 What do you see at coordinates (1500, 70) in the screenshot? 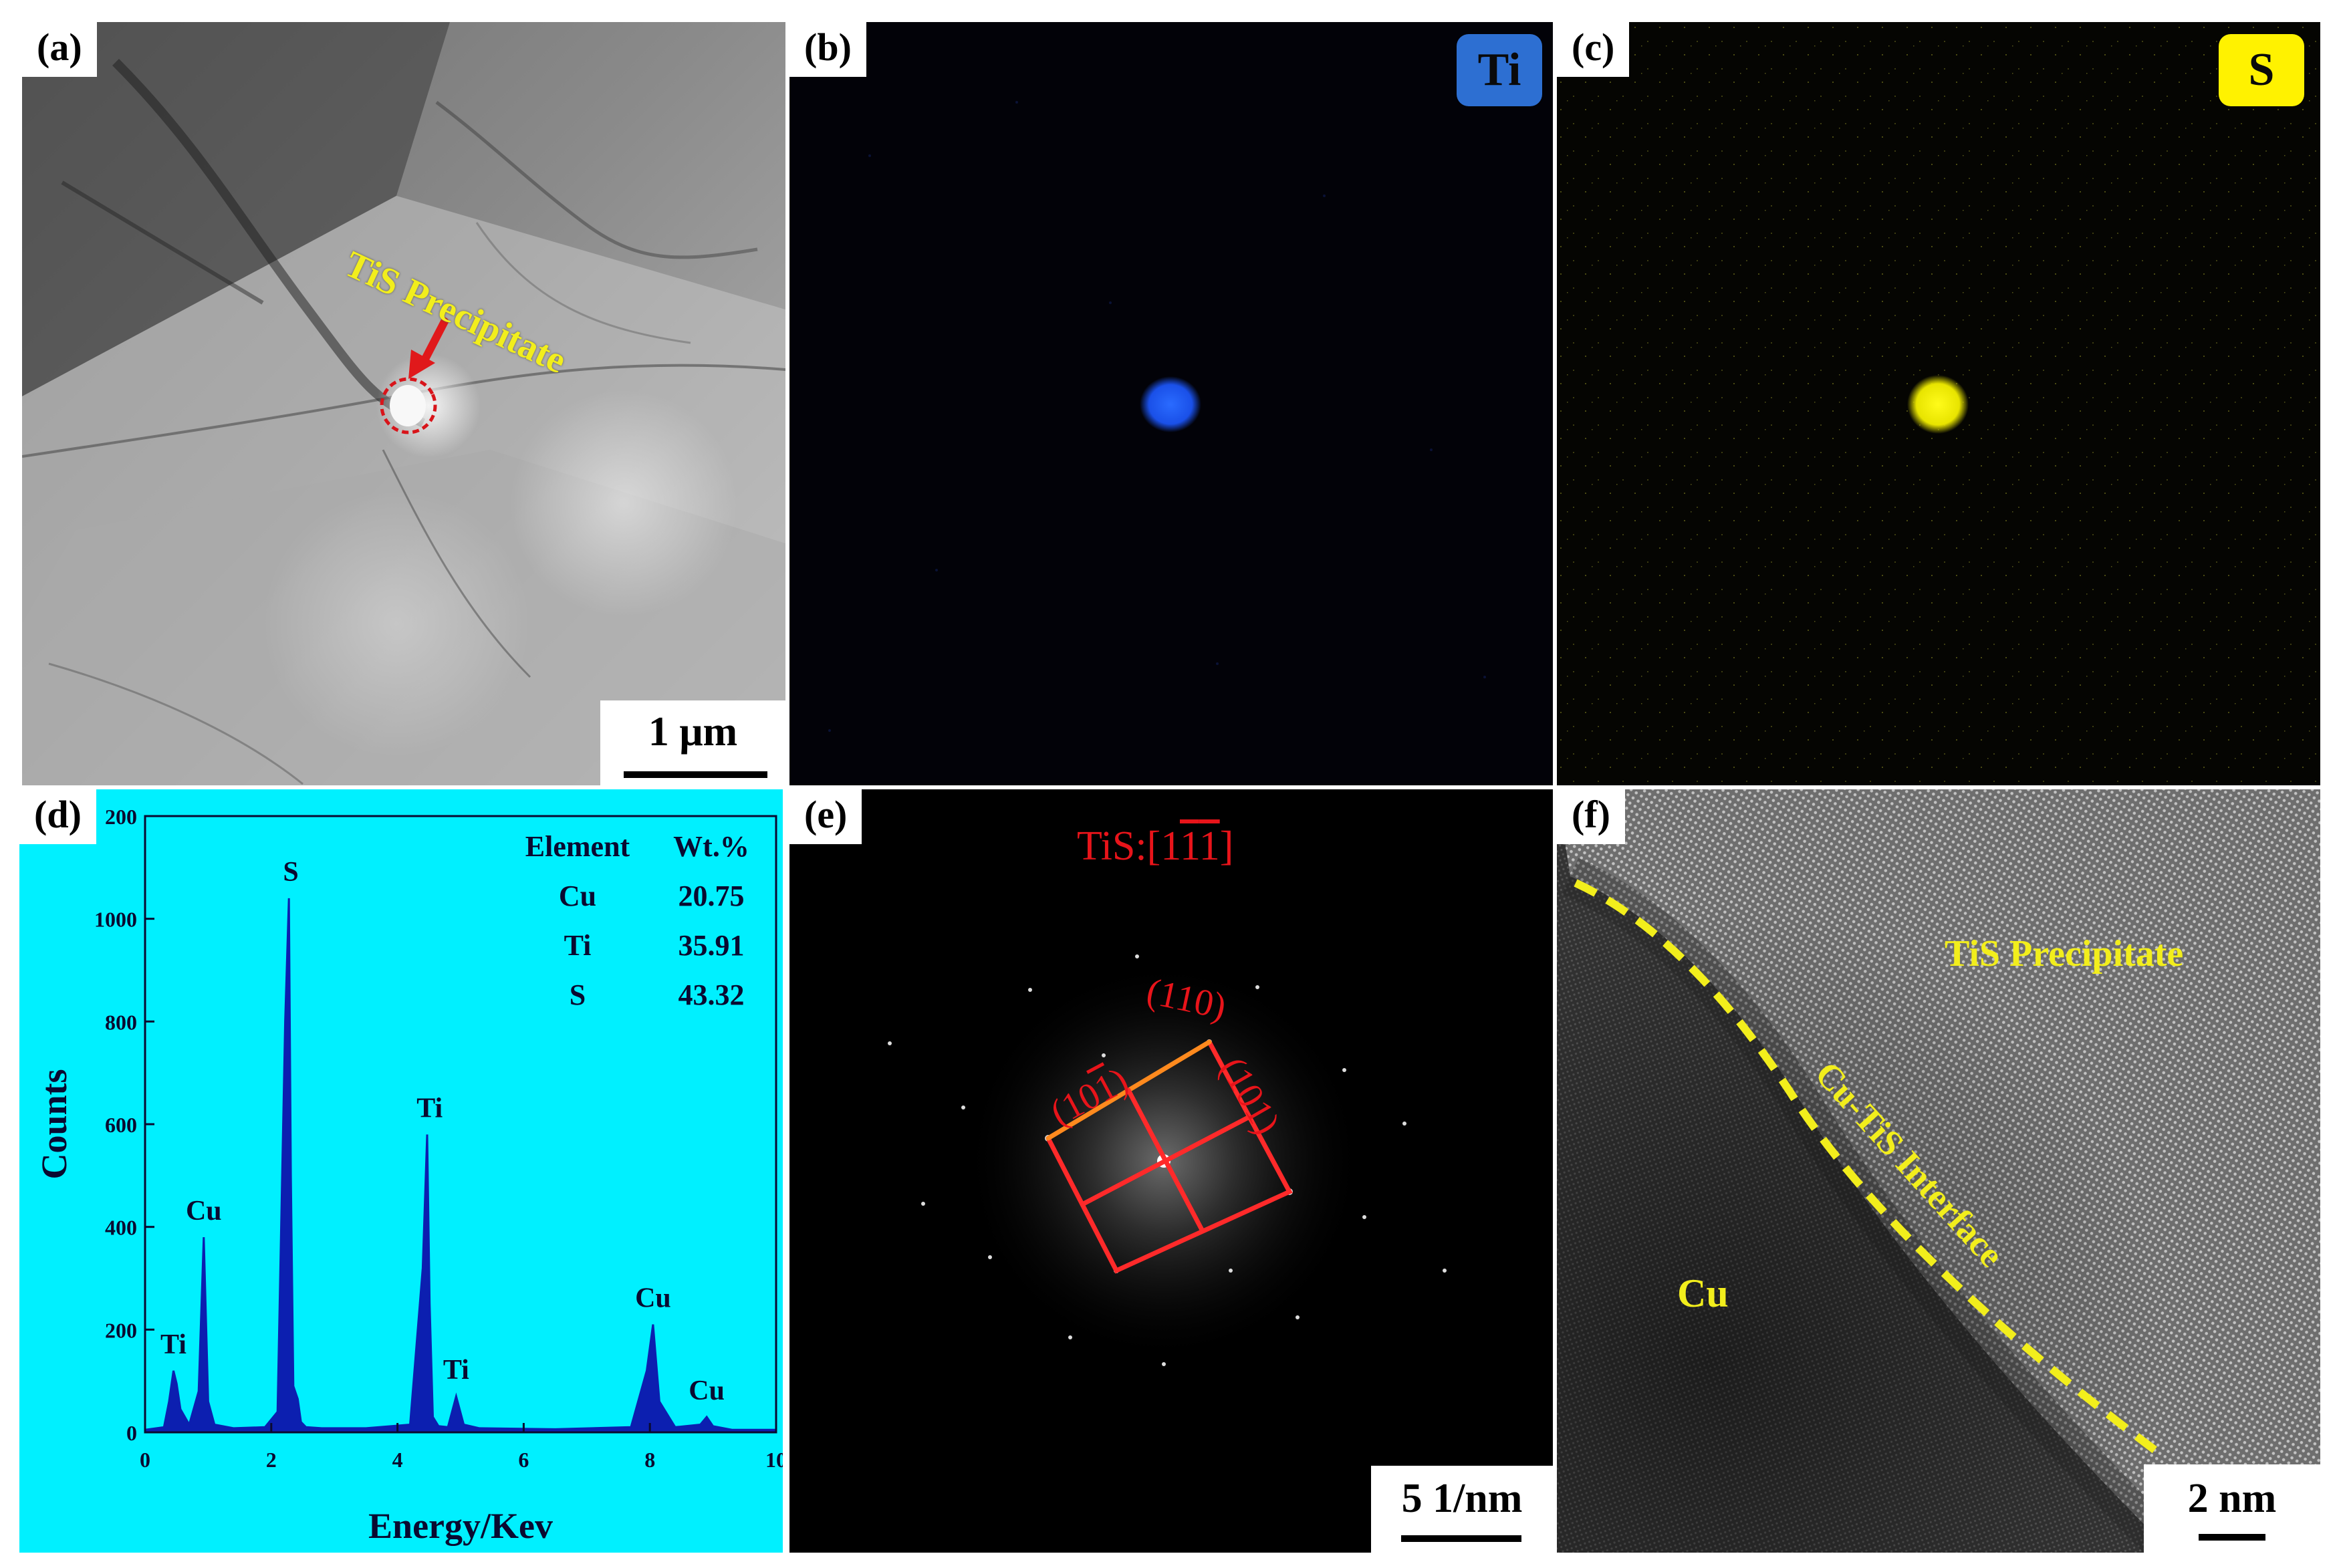
I see `ti-badge: Ti` at bounding box center [1500, 70].